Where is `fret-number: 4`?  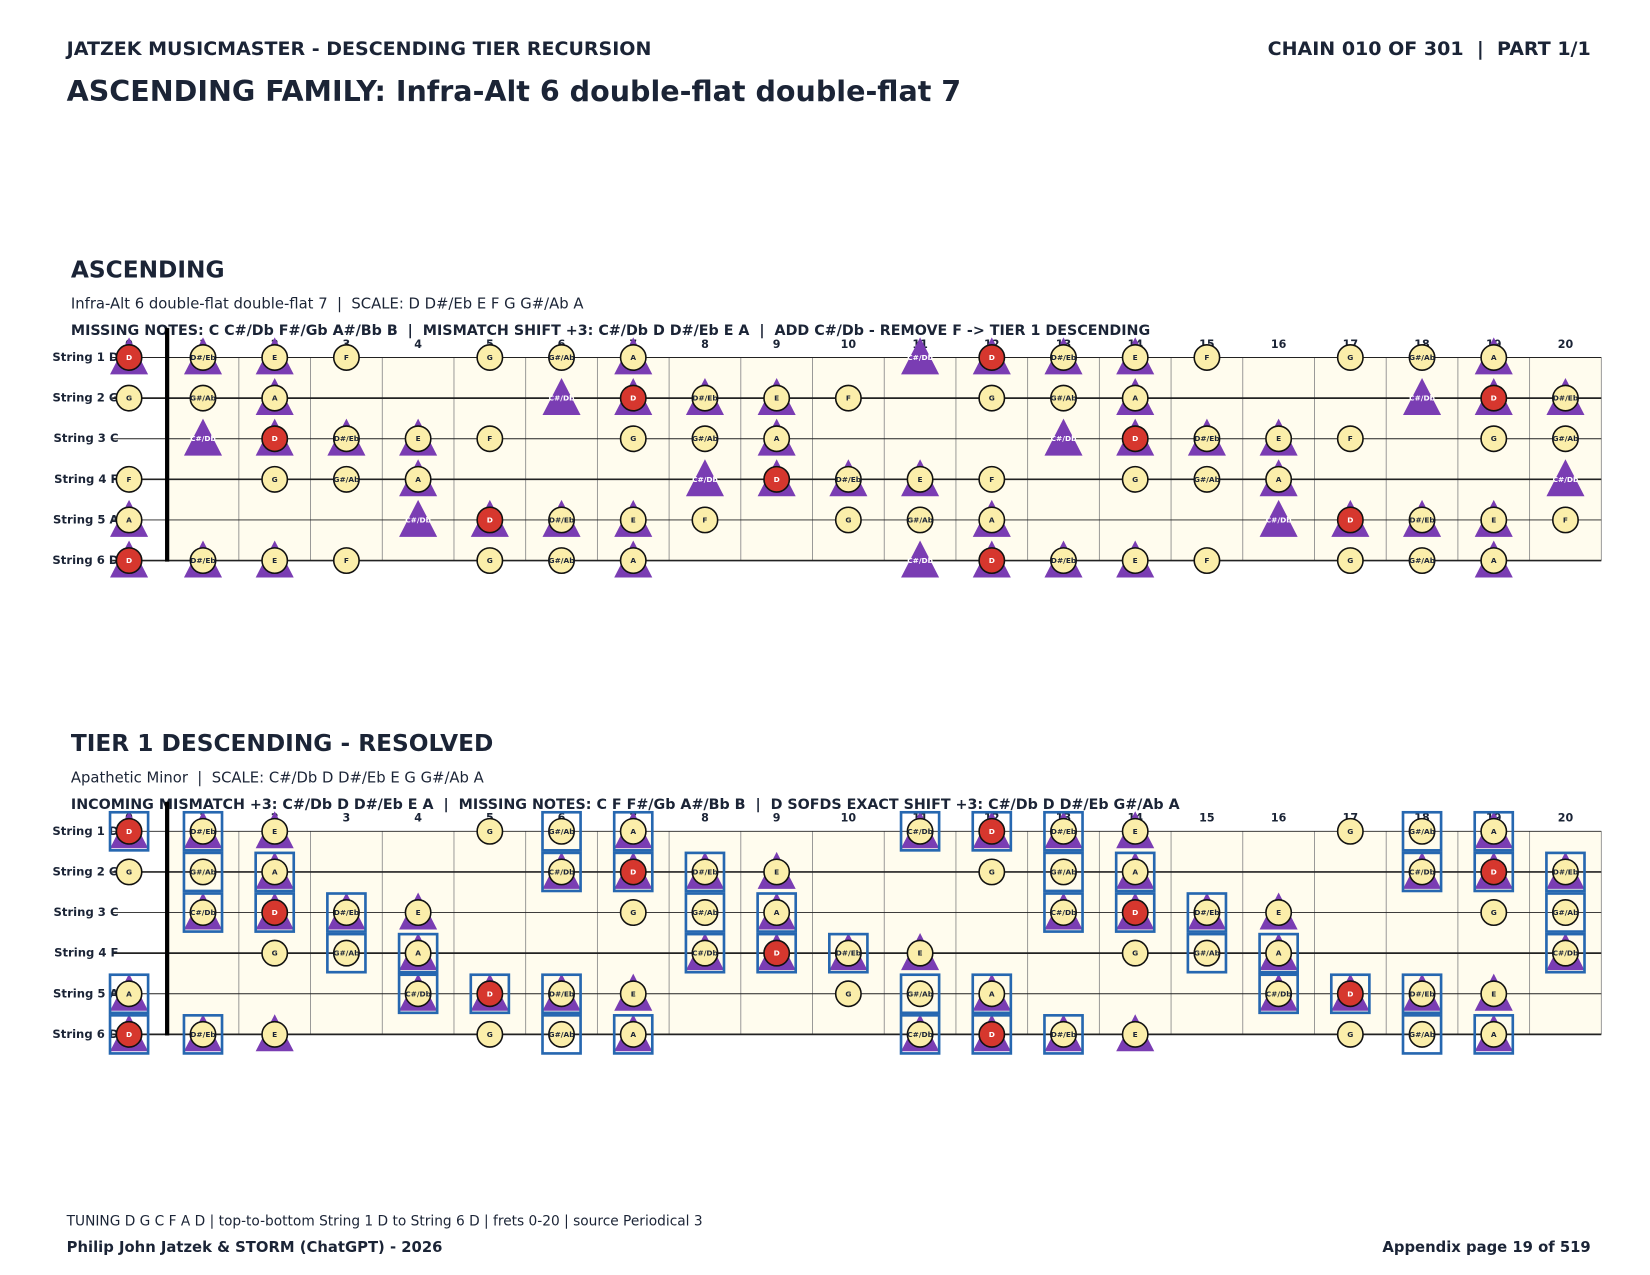
fret-number: 4 is located at coordinates (418, 818).